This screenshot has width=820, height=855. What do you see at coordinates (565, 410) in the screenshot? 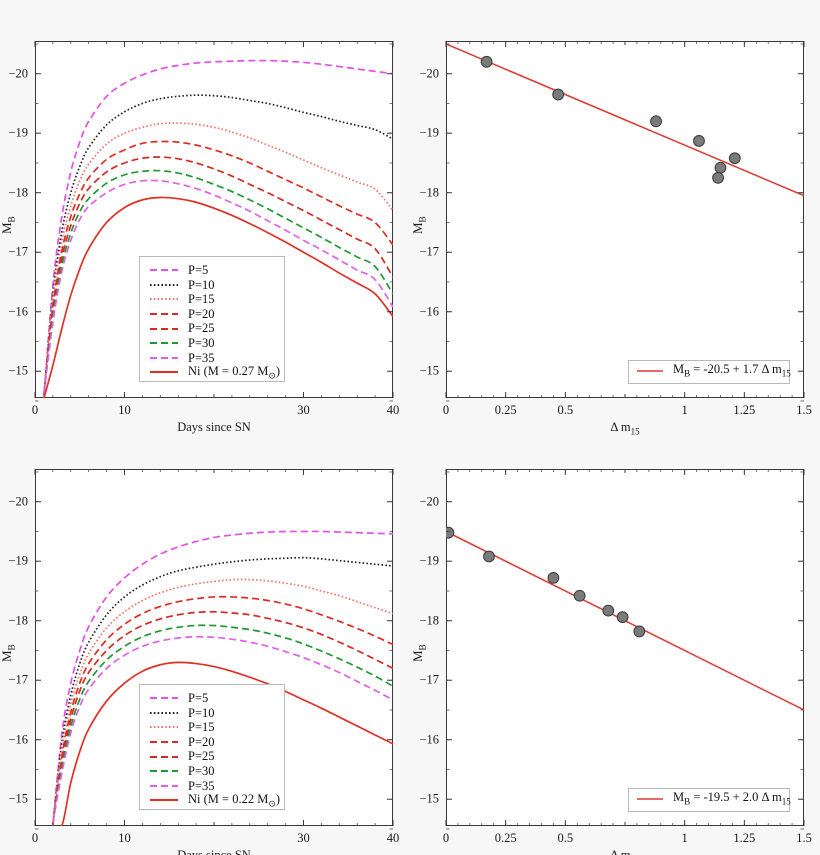
I see `xtick-label: 0.5` at bounding box center [565, 410].